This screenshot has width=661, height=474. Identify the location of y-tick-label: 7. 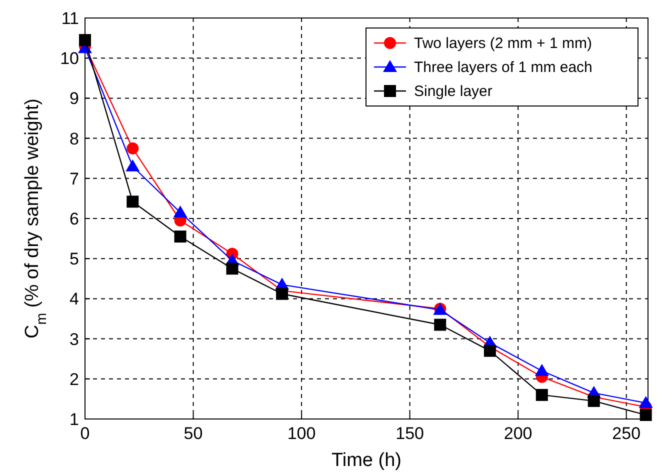
(74, 178).